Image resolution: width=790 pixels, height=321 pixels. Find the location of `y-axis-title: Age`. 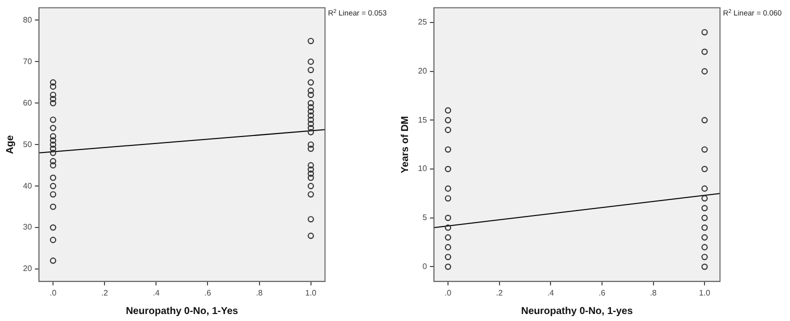

y-axis-title: Age is located at coordinates (10, 144).